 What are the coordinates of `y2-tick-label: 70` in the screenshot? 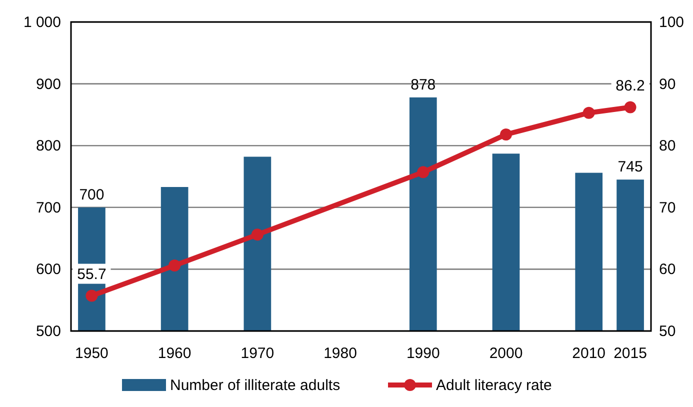 It's located at (667, 207).